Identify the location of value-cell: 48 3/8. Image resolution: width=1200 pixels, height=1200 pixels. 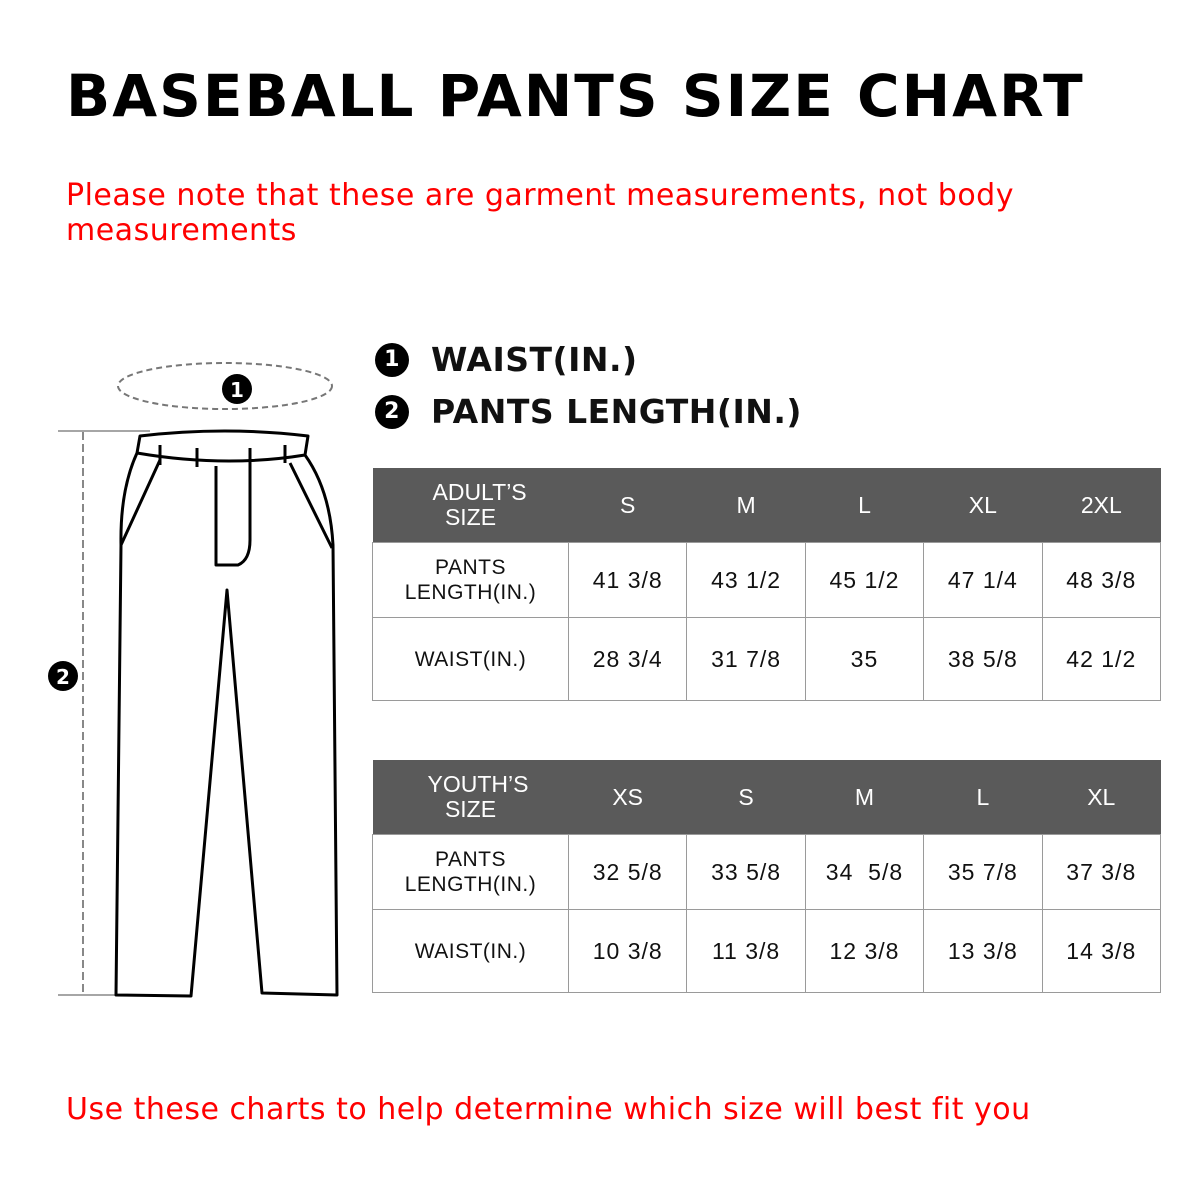
(1101, 580).